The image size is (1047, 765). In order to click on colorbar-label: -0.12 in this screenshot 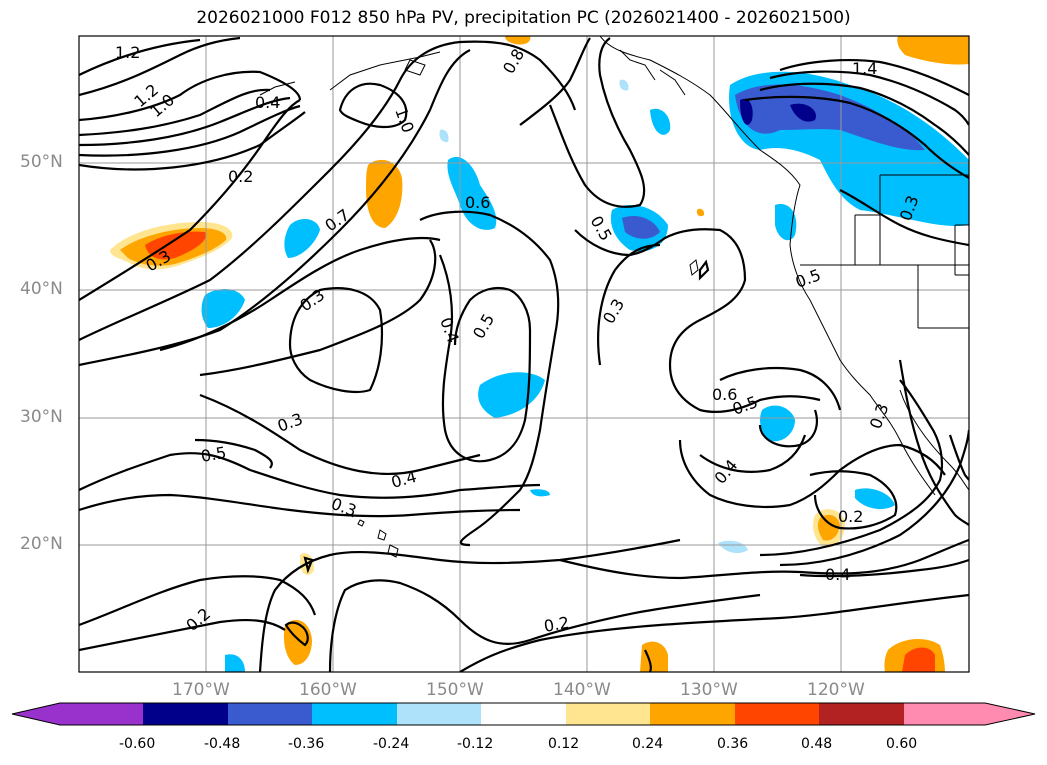, I will do `click(475, 744)`.